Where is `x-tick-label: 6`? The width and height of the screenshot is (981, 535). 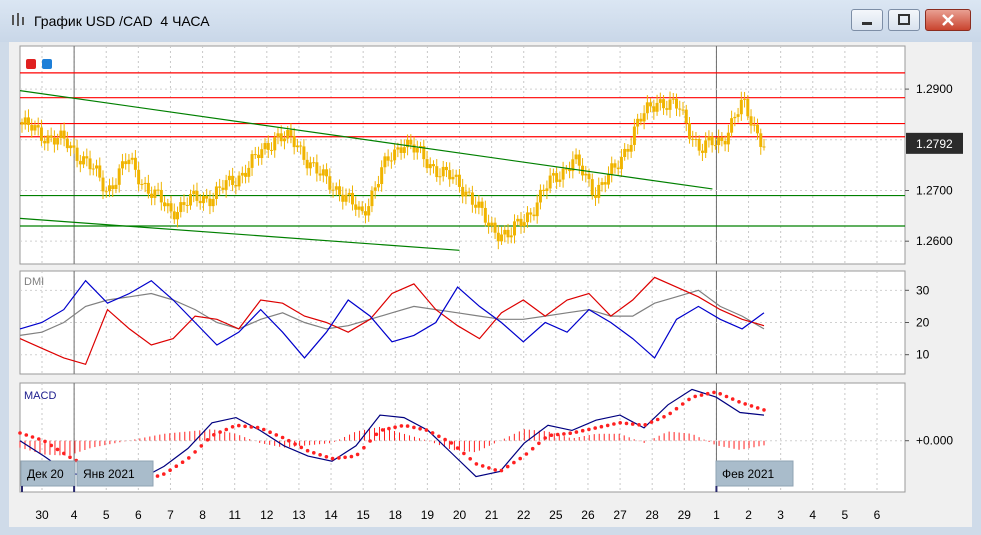
x-tick-label: 6 is located at coordinates (138, 515).